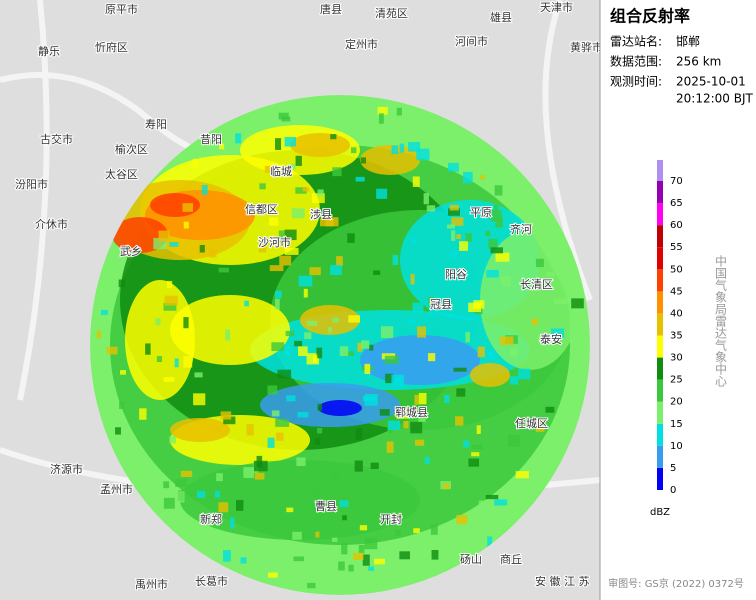  I want to click on place-label: 开封, so click(391, 519).